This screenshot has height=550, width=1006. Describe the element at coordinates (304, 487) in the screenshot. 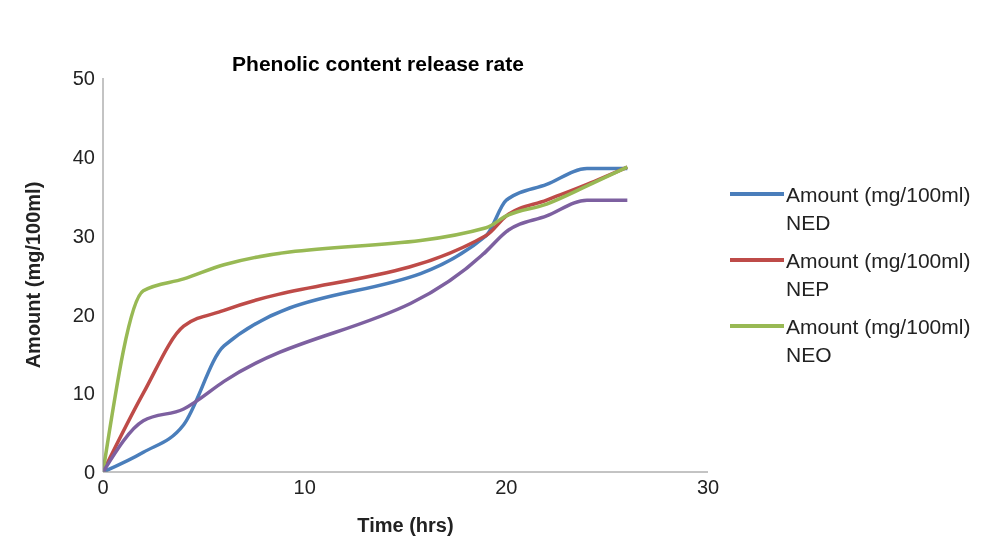

I see `x-tick-label: 10` at that location.